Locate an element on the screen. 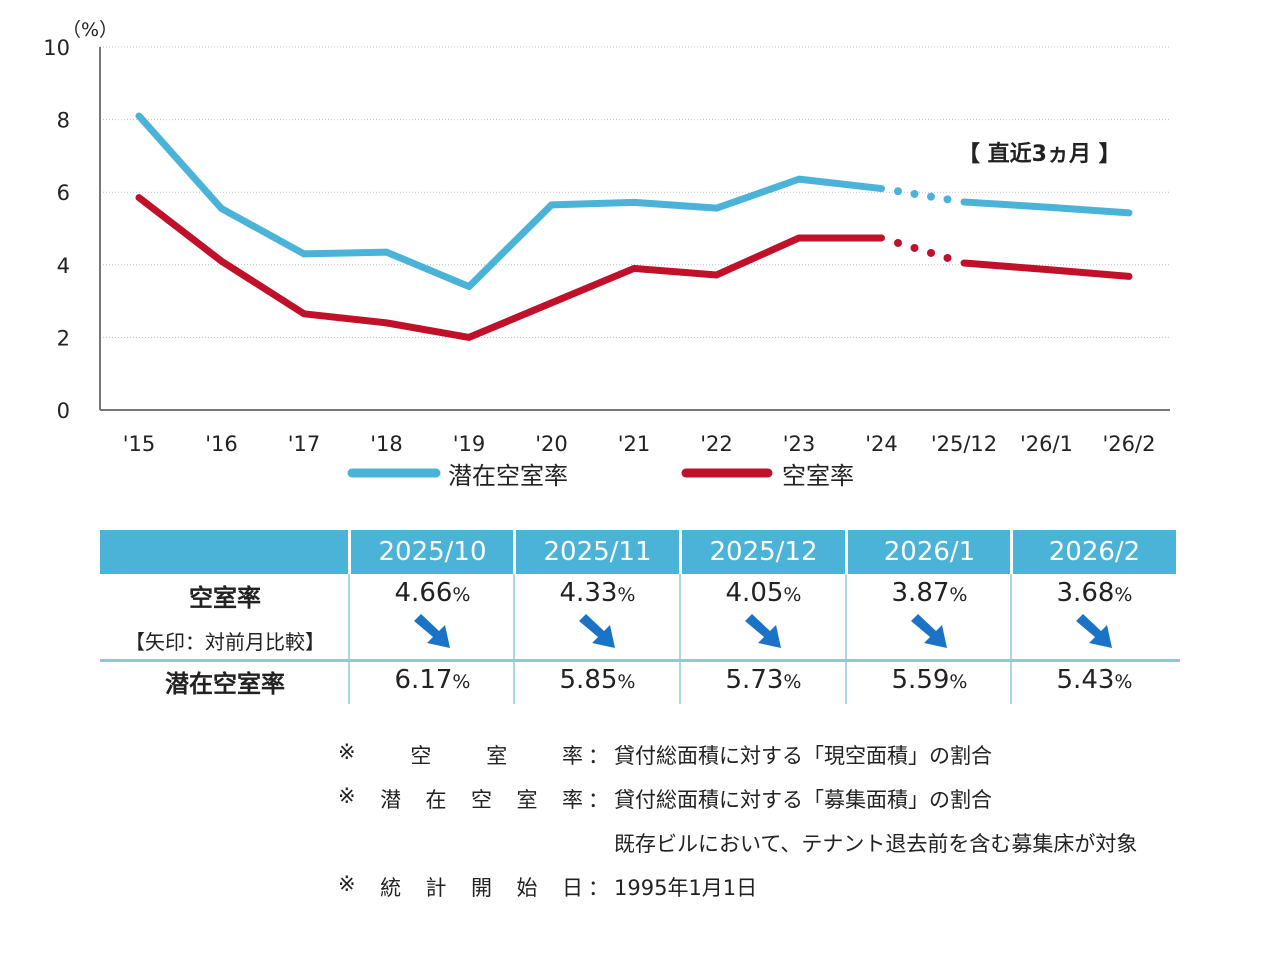 This screenshot has height=954, width=1280. col-header: 2025/12 is located at coordinates (763, 552).